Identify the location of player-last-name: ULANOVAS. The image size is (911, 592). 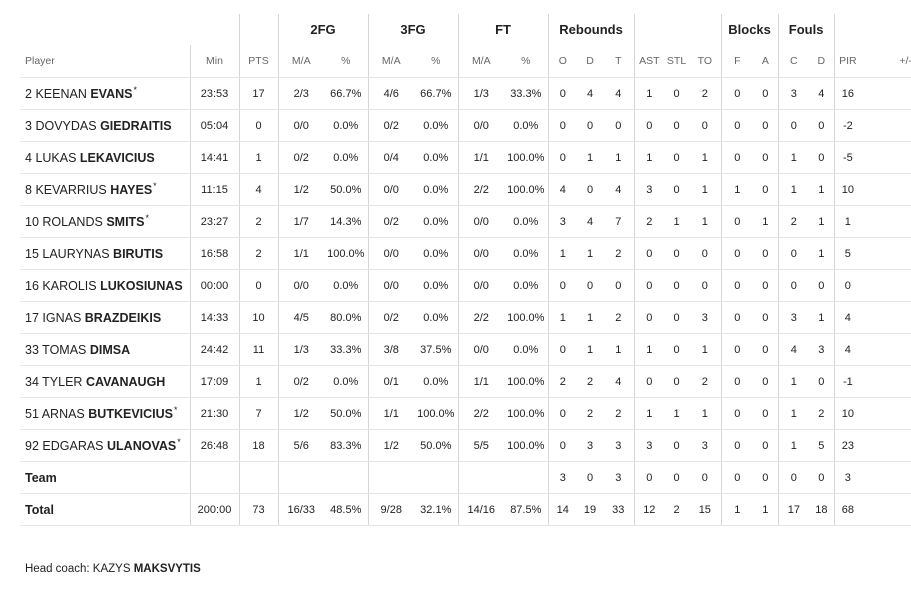
(142, 446).